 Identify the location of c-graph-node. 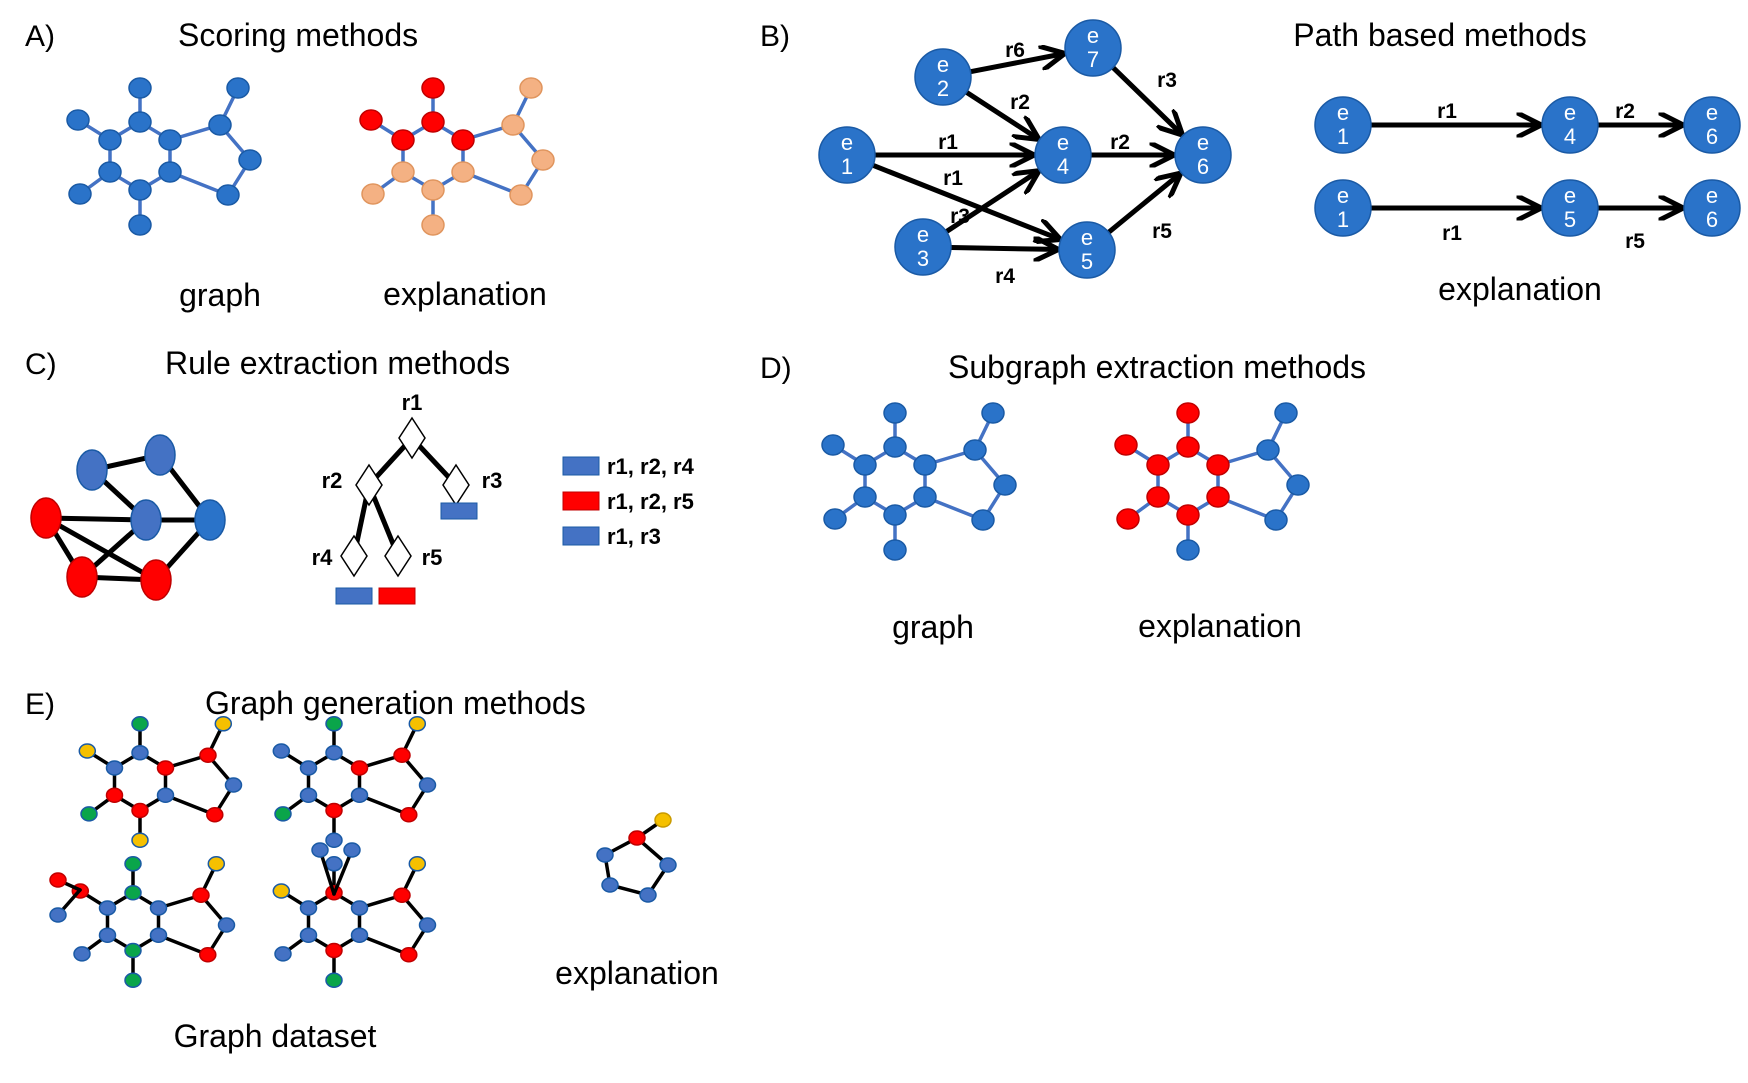
(160, 455).